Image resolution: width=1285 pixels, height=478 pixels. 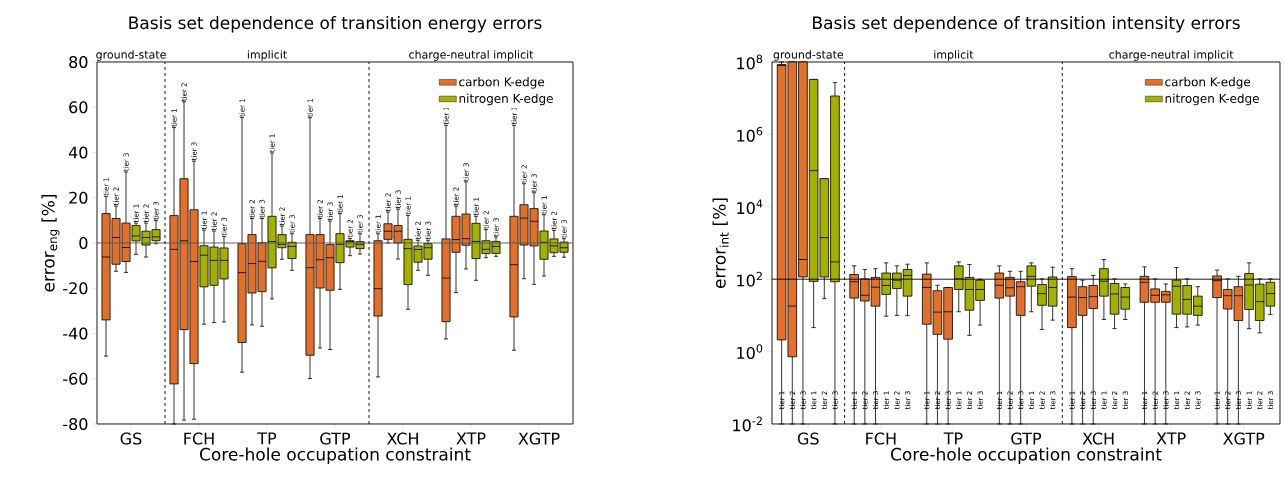 What do you see at coordinates (78, 152) in the screenshot?
I see `y-tick-label: 40` at bounding box center [78, 152].